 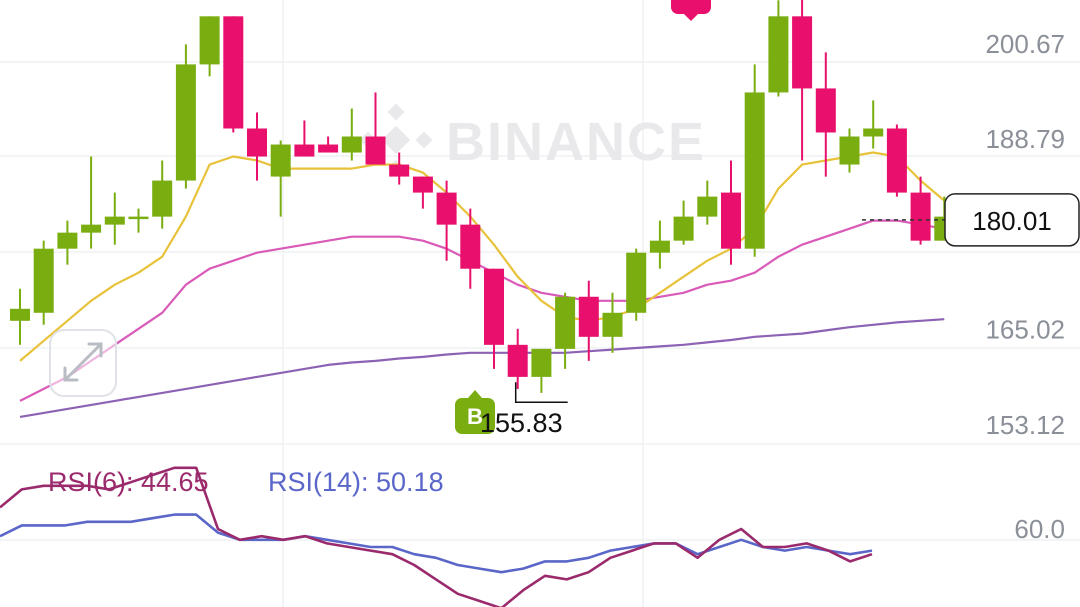 I want to click on rsi14-line, so click(x=436, y=543).